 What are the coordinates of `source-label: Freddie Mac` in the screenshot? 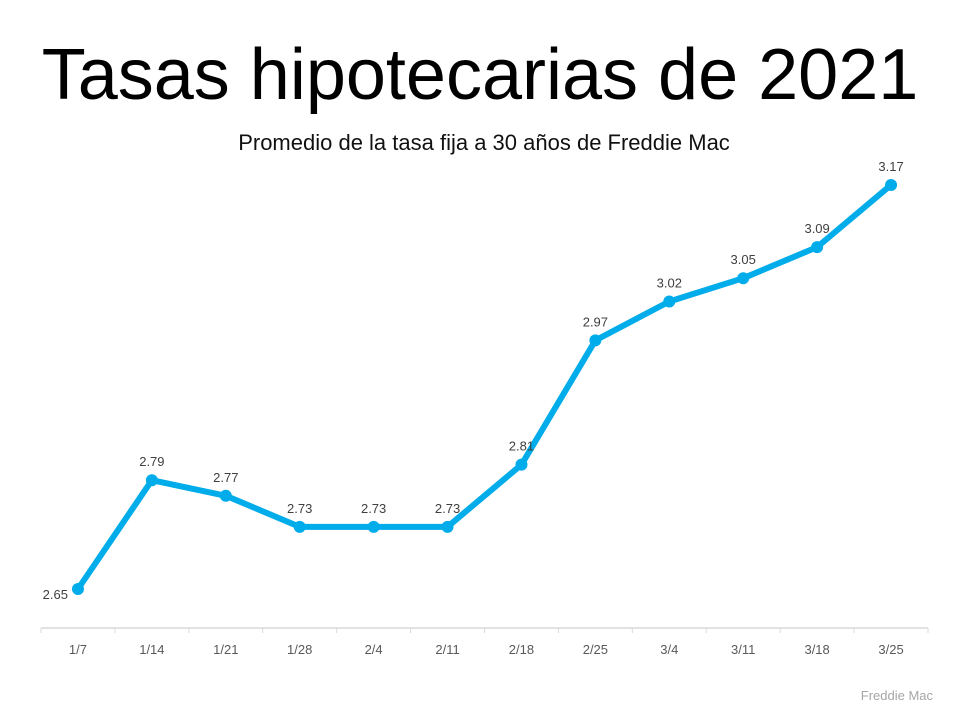 It's located at (896, 695).